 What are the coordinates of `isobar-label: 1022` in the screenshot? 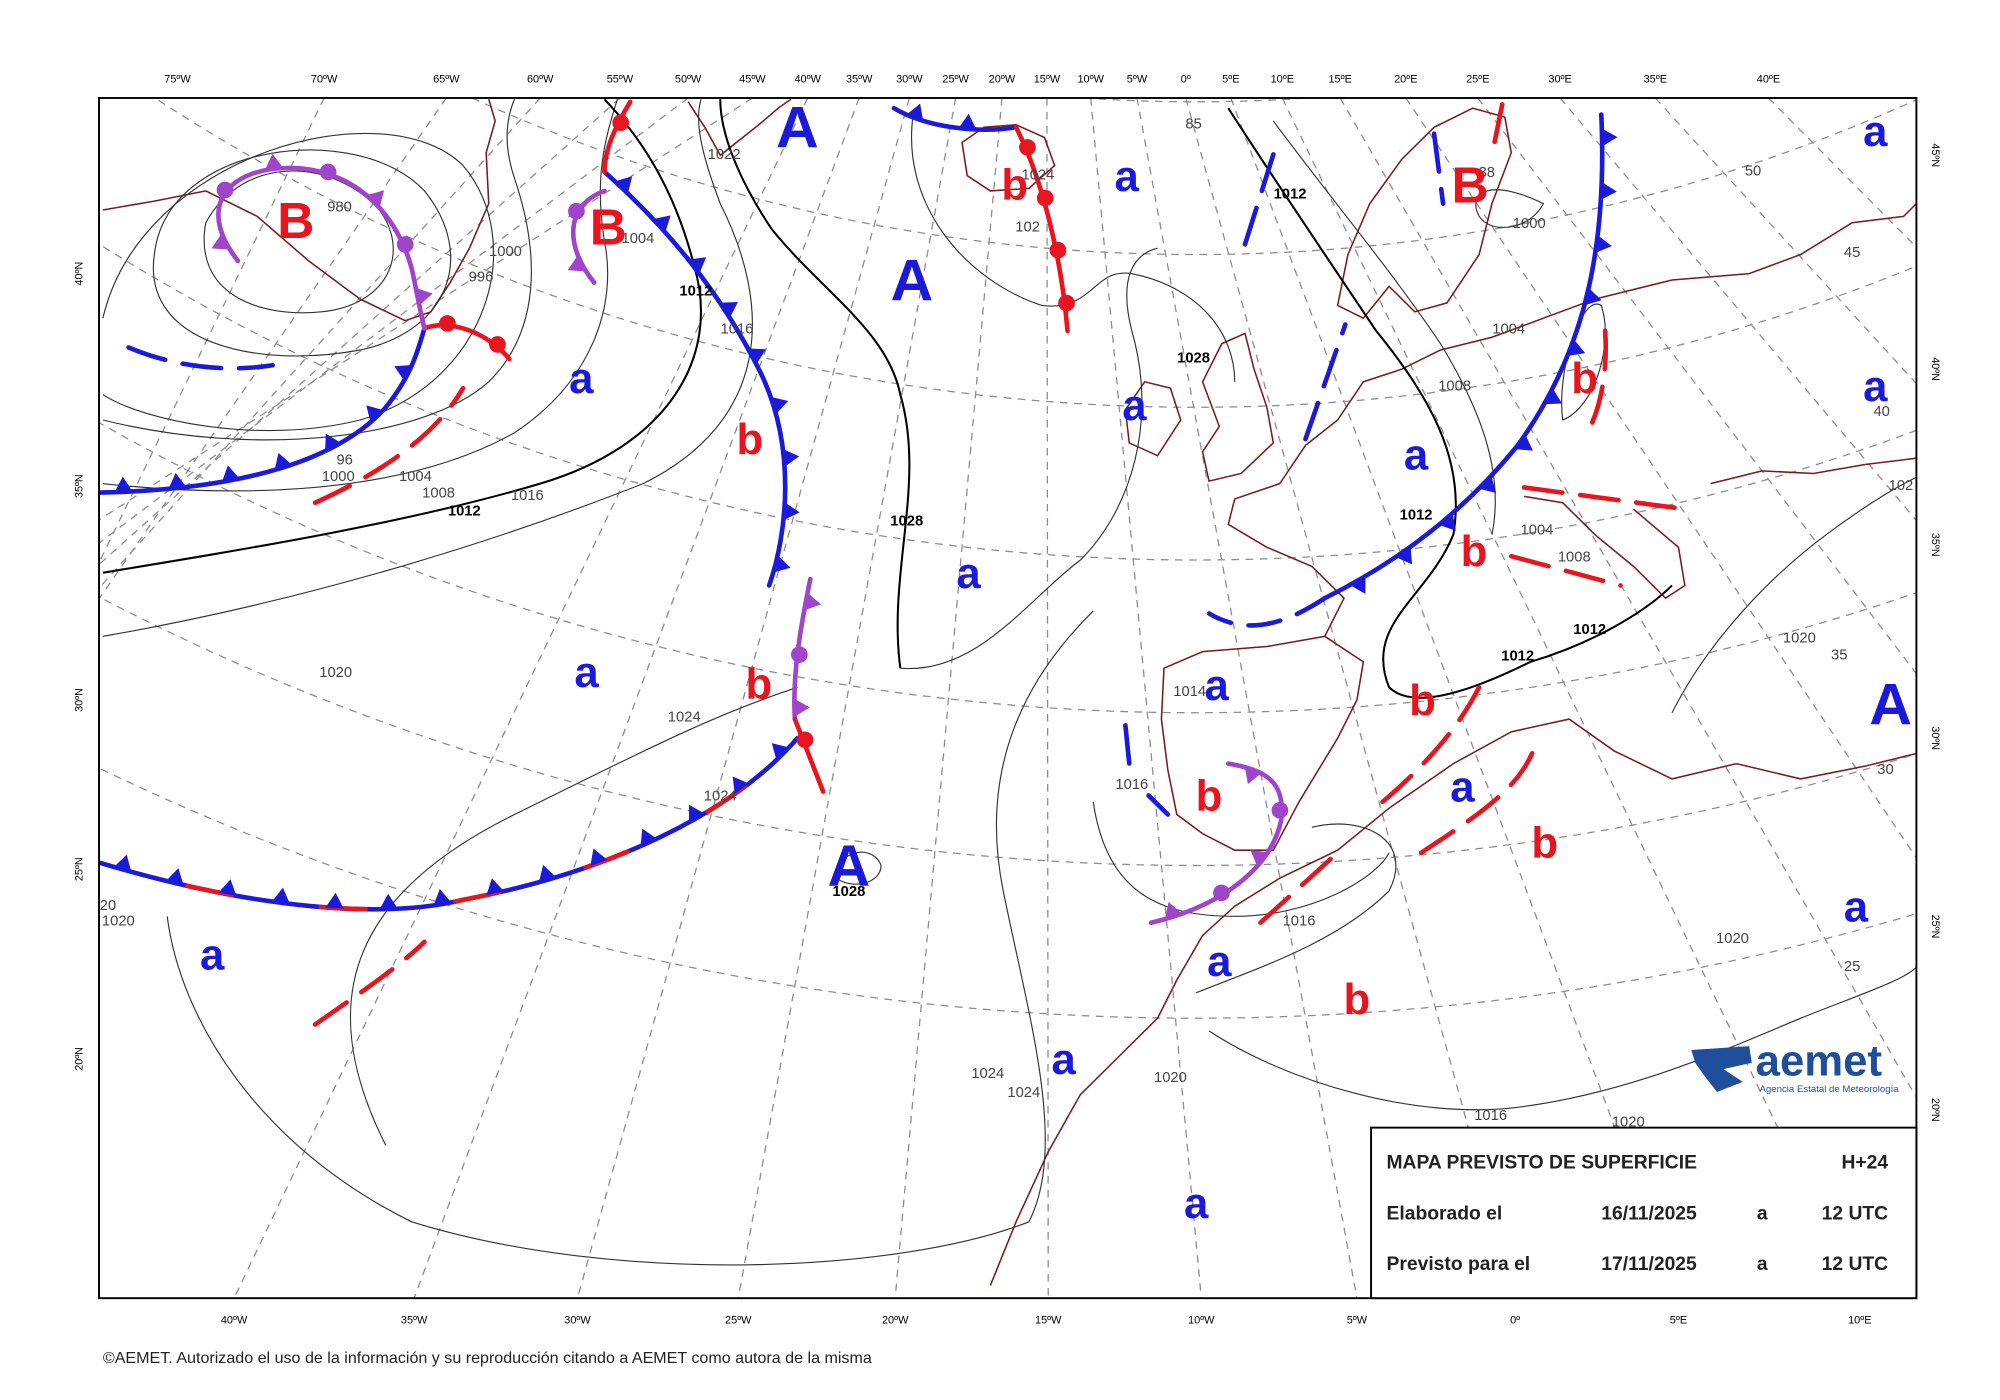 It's located at (724, 155).